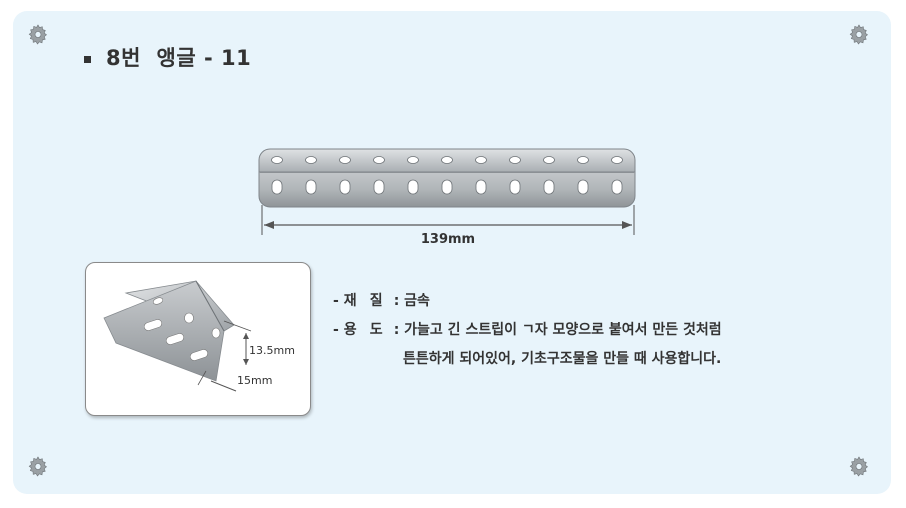 This screenshot has width=906, height=508. Describe the element at coordinates (396, 301) in the screenshot. I see `spec-material-colon: :` at that location.